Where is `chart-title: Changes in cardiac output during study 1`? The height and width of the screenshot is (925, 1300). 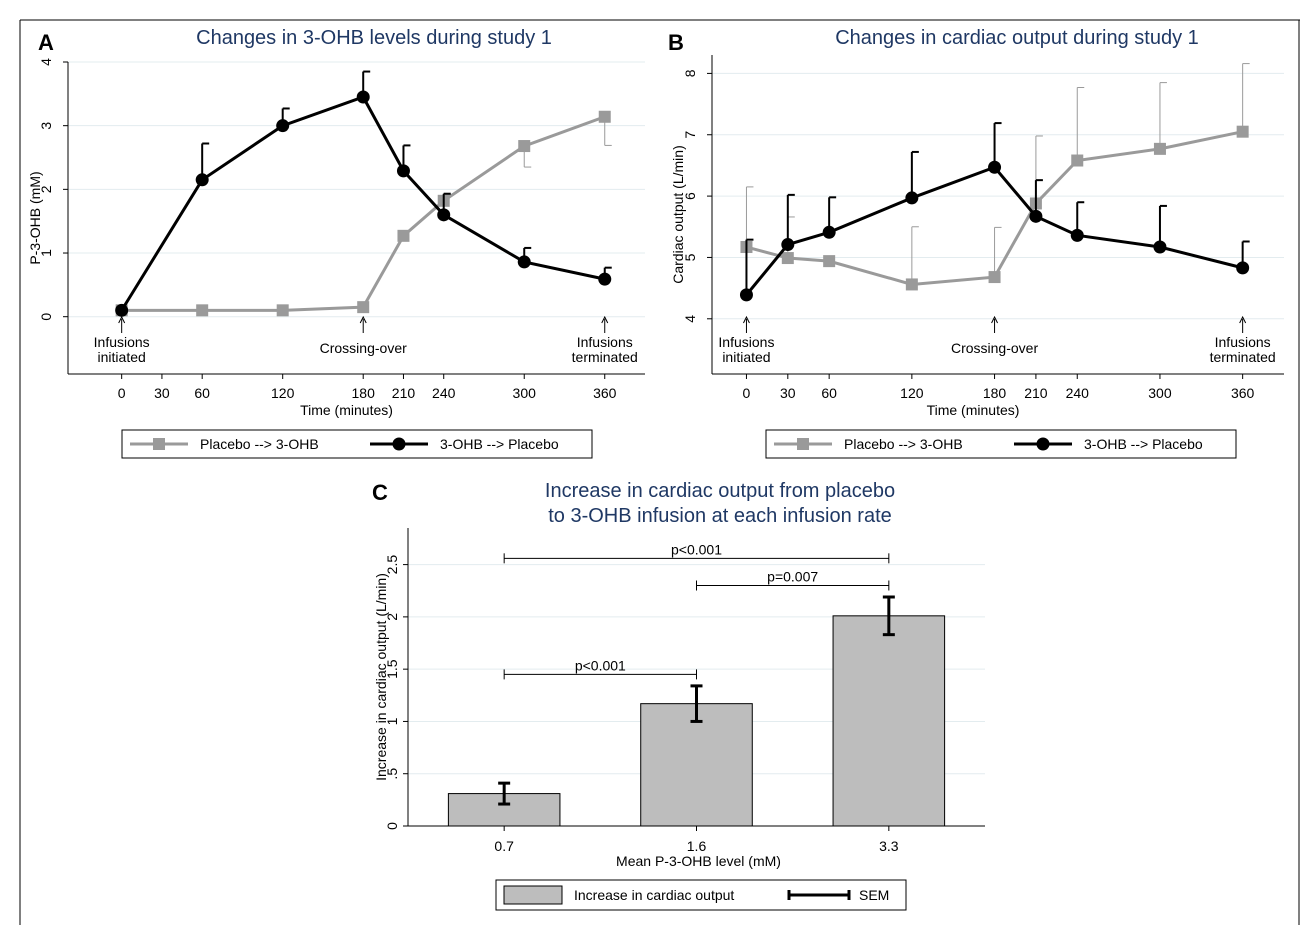
chart-title: Changes in cardiac output during study 1 is located at coordinates (1017, 38).